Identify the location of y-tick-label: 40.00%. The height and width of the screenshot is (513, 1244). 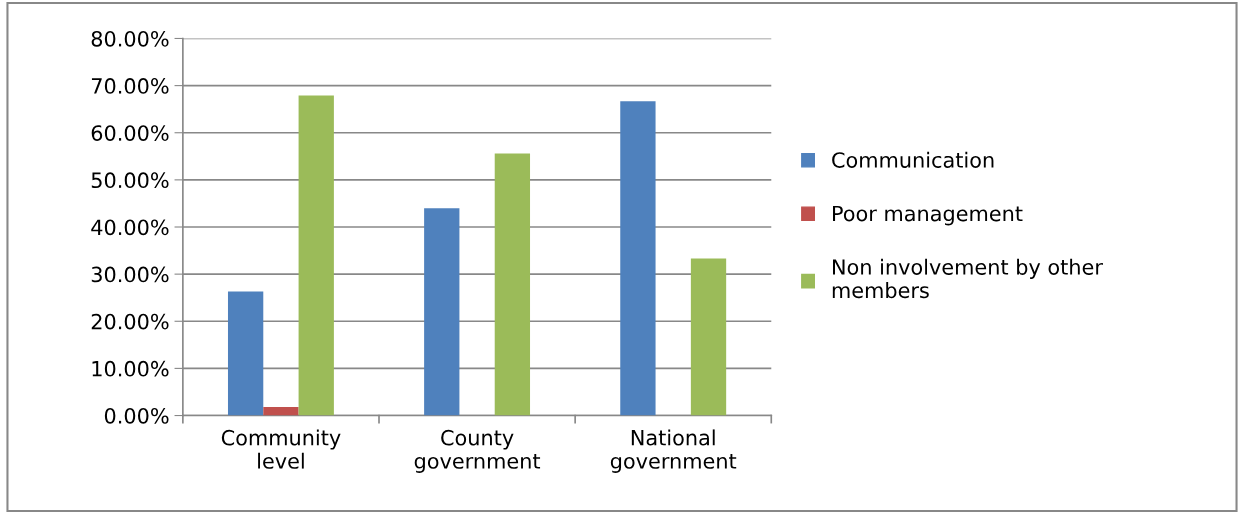
(130, 227).